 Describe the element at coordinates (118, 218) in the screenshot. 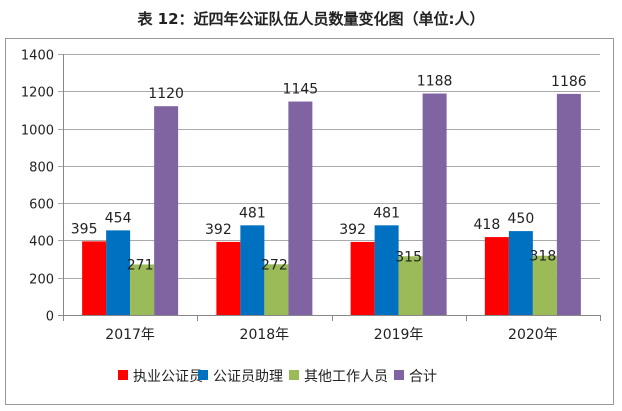

I see `data-label: 454` at that location.